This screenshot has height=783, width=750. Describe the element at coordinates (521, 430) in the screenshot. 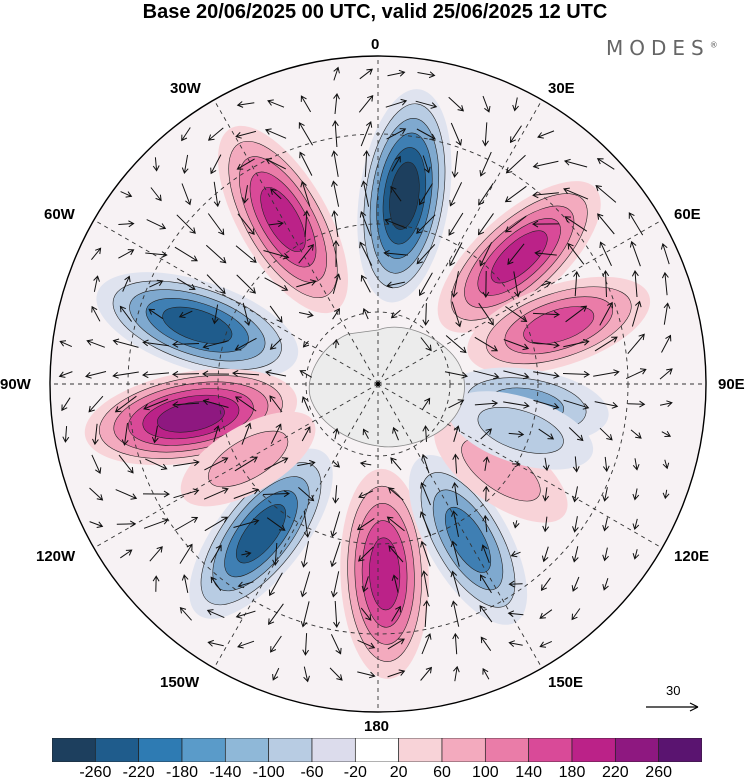

I see `anomaly-negative` at that location.